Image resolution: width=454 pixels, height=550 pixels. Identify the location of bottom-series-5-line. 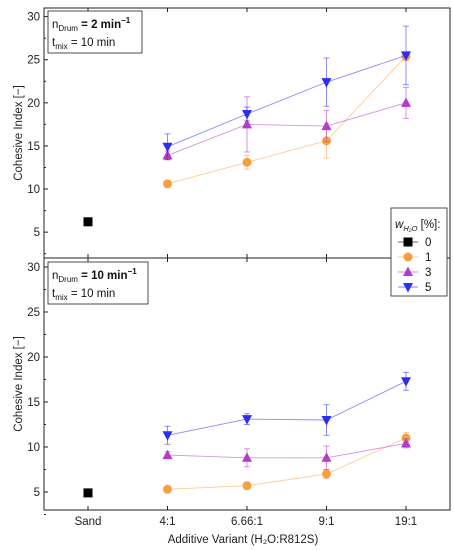
(287, 408).